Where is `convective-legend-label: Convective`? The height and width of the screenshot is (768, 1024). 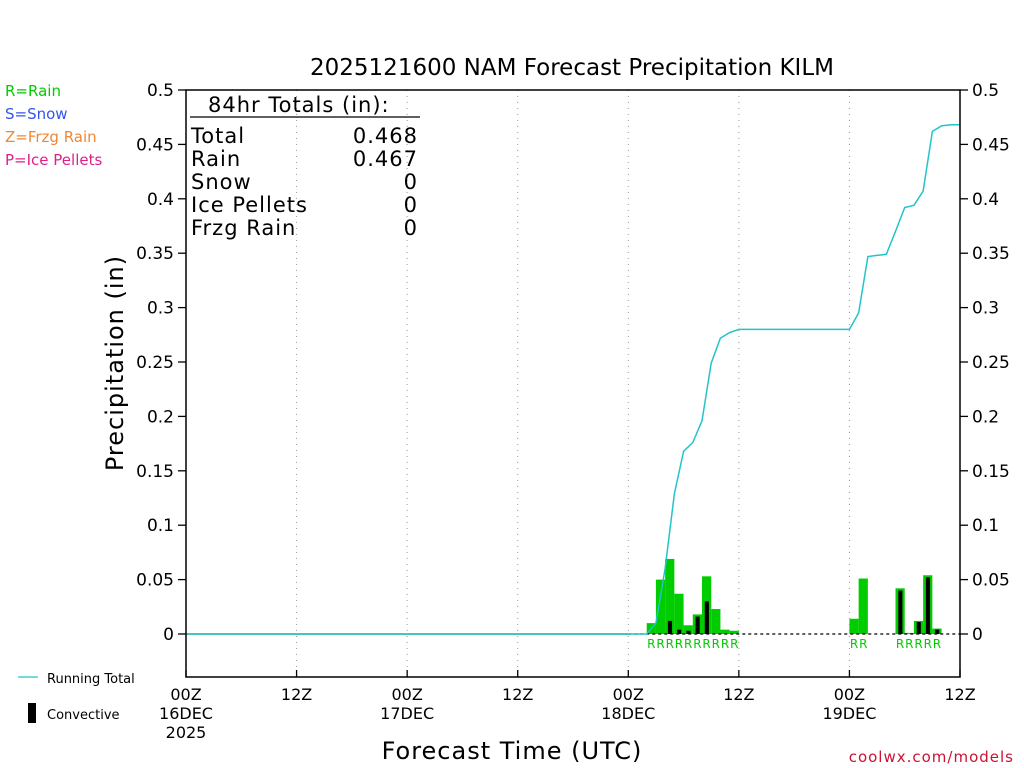 convective-legend-label: Convective is located at coordinates (83, 715).